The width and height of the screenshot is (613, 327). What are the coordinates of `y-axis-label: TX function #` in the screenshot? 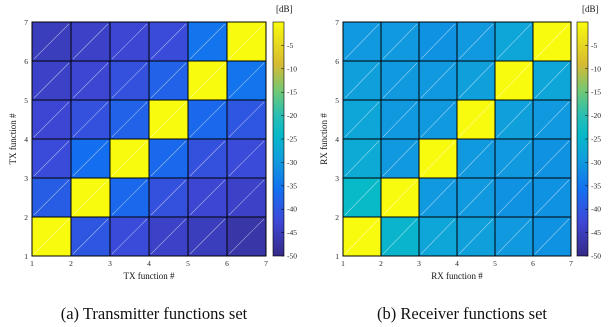 It's located at (13, 138).